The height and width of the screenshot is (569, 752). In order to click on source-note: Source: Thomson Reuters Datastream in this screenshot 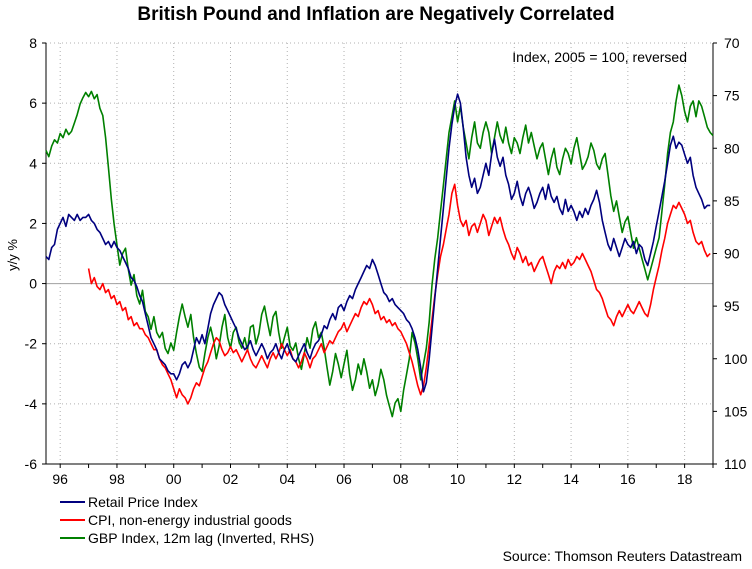, I will do `click(622, 556)`.